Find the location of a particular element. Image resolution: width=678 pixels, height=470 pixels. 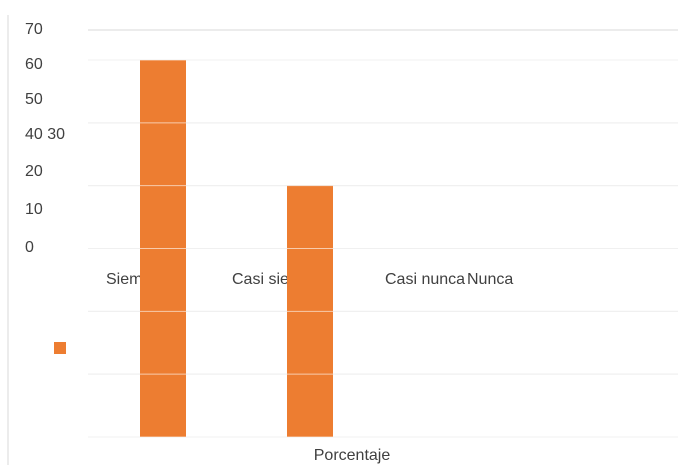

y-tick-label: 50 is located at coordinates (34, 99).